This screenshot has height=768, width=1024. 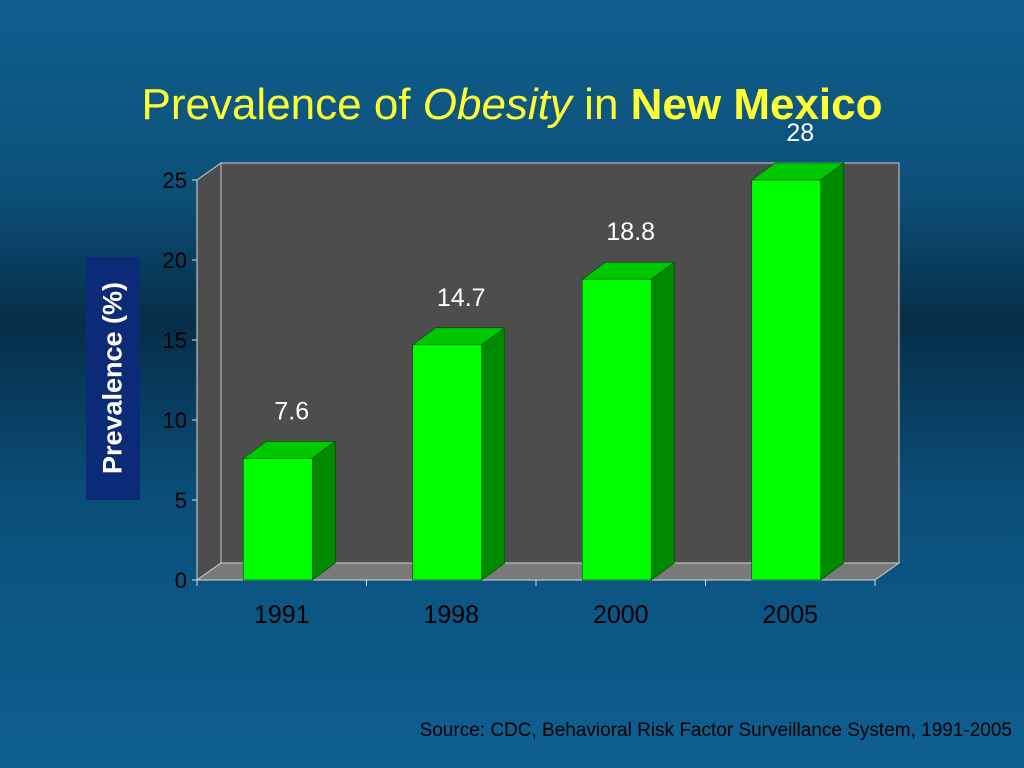 I want to click on data-label-2000: 18.8, so click(x=630, y=232).